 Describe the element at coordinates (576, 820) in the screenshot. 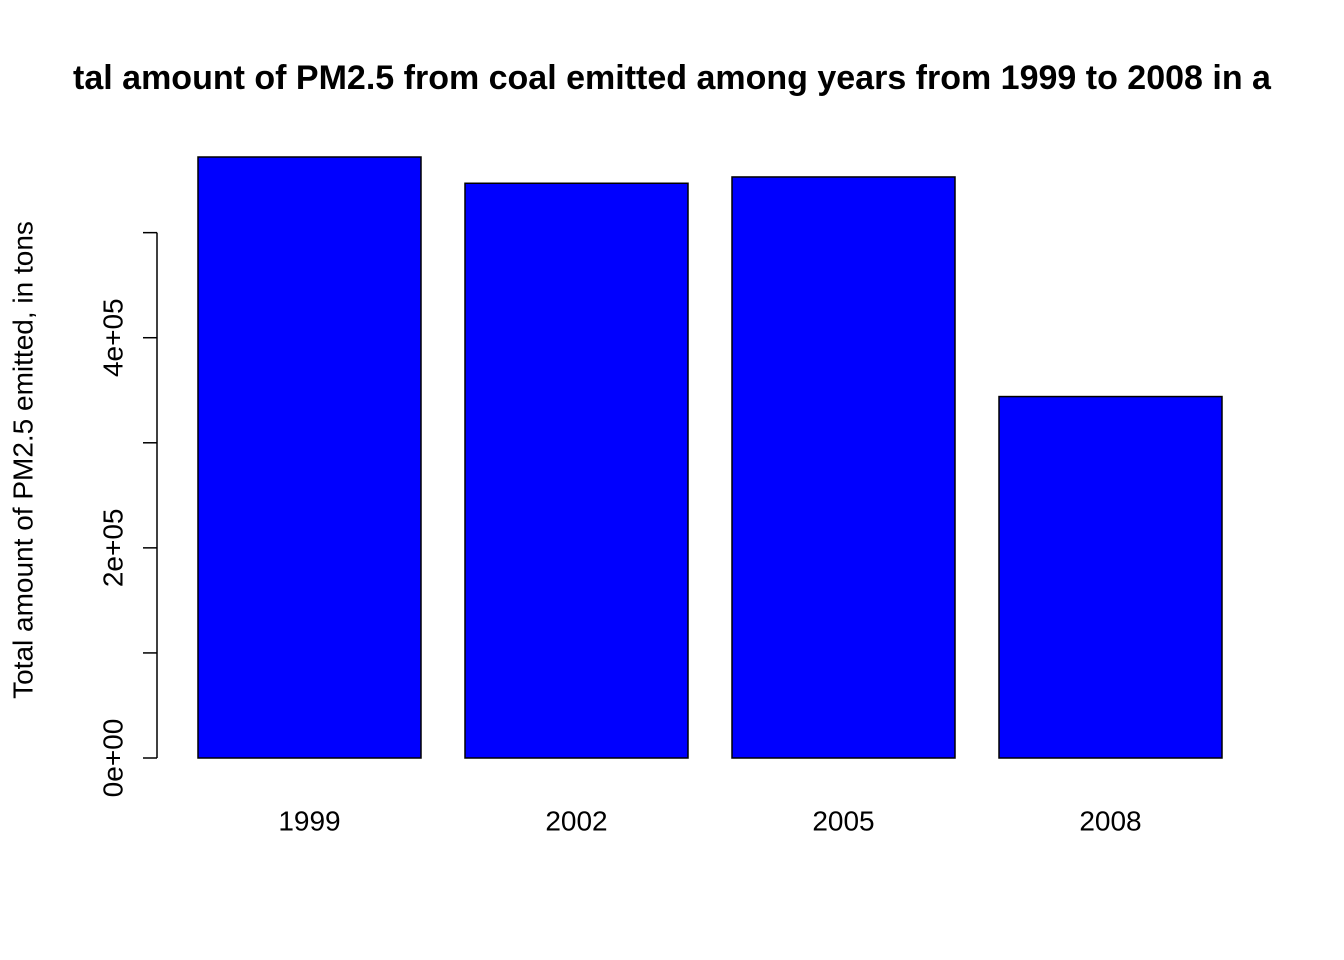

I see `x-tick-label: 2002` at that location.